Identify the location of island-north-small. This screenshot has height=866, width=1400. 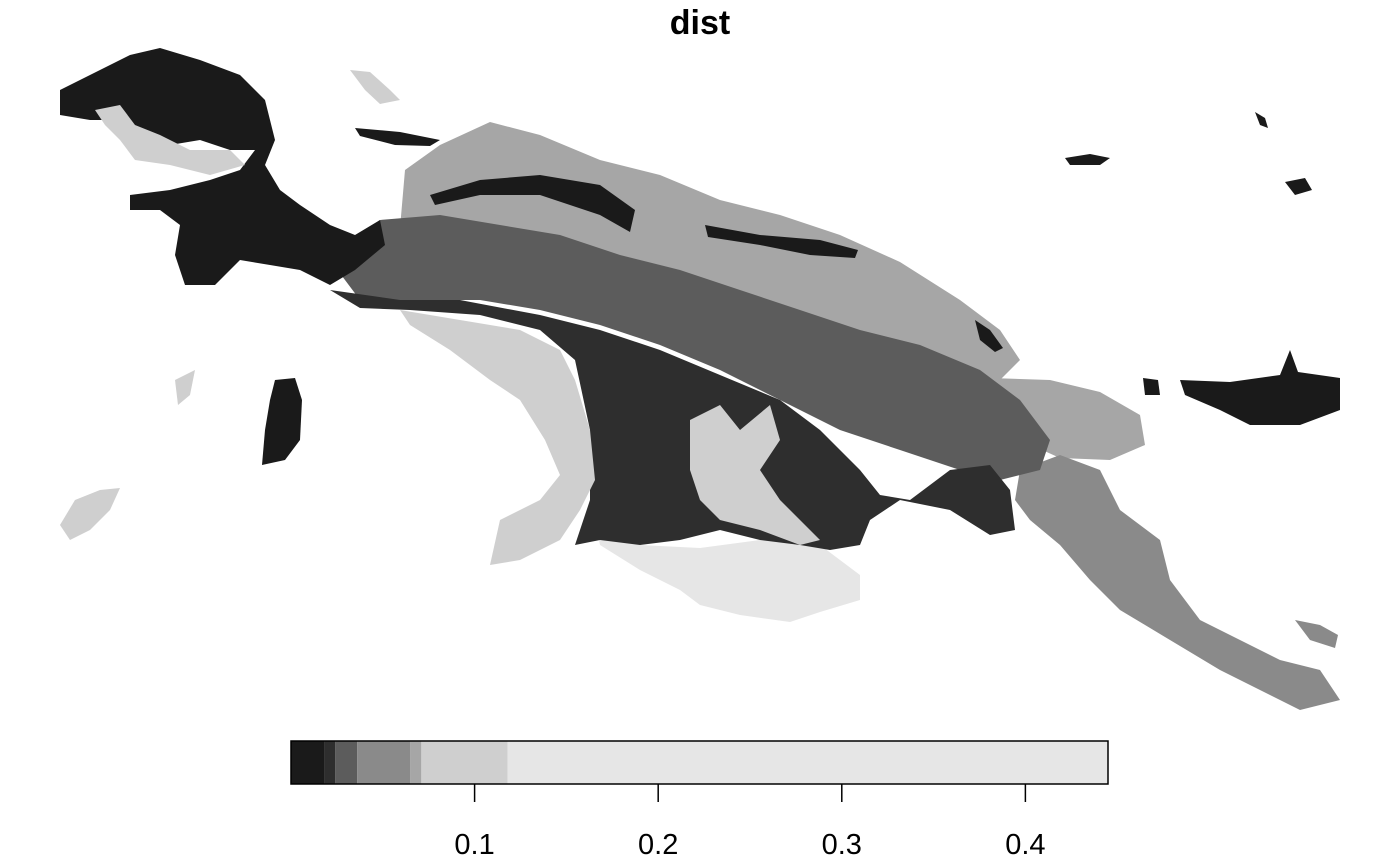
(397, 137).